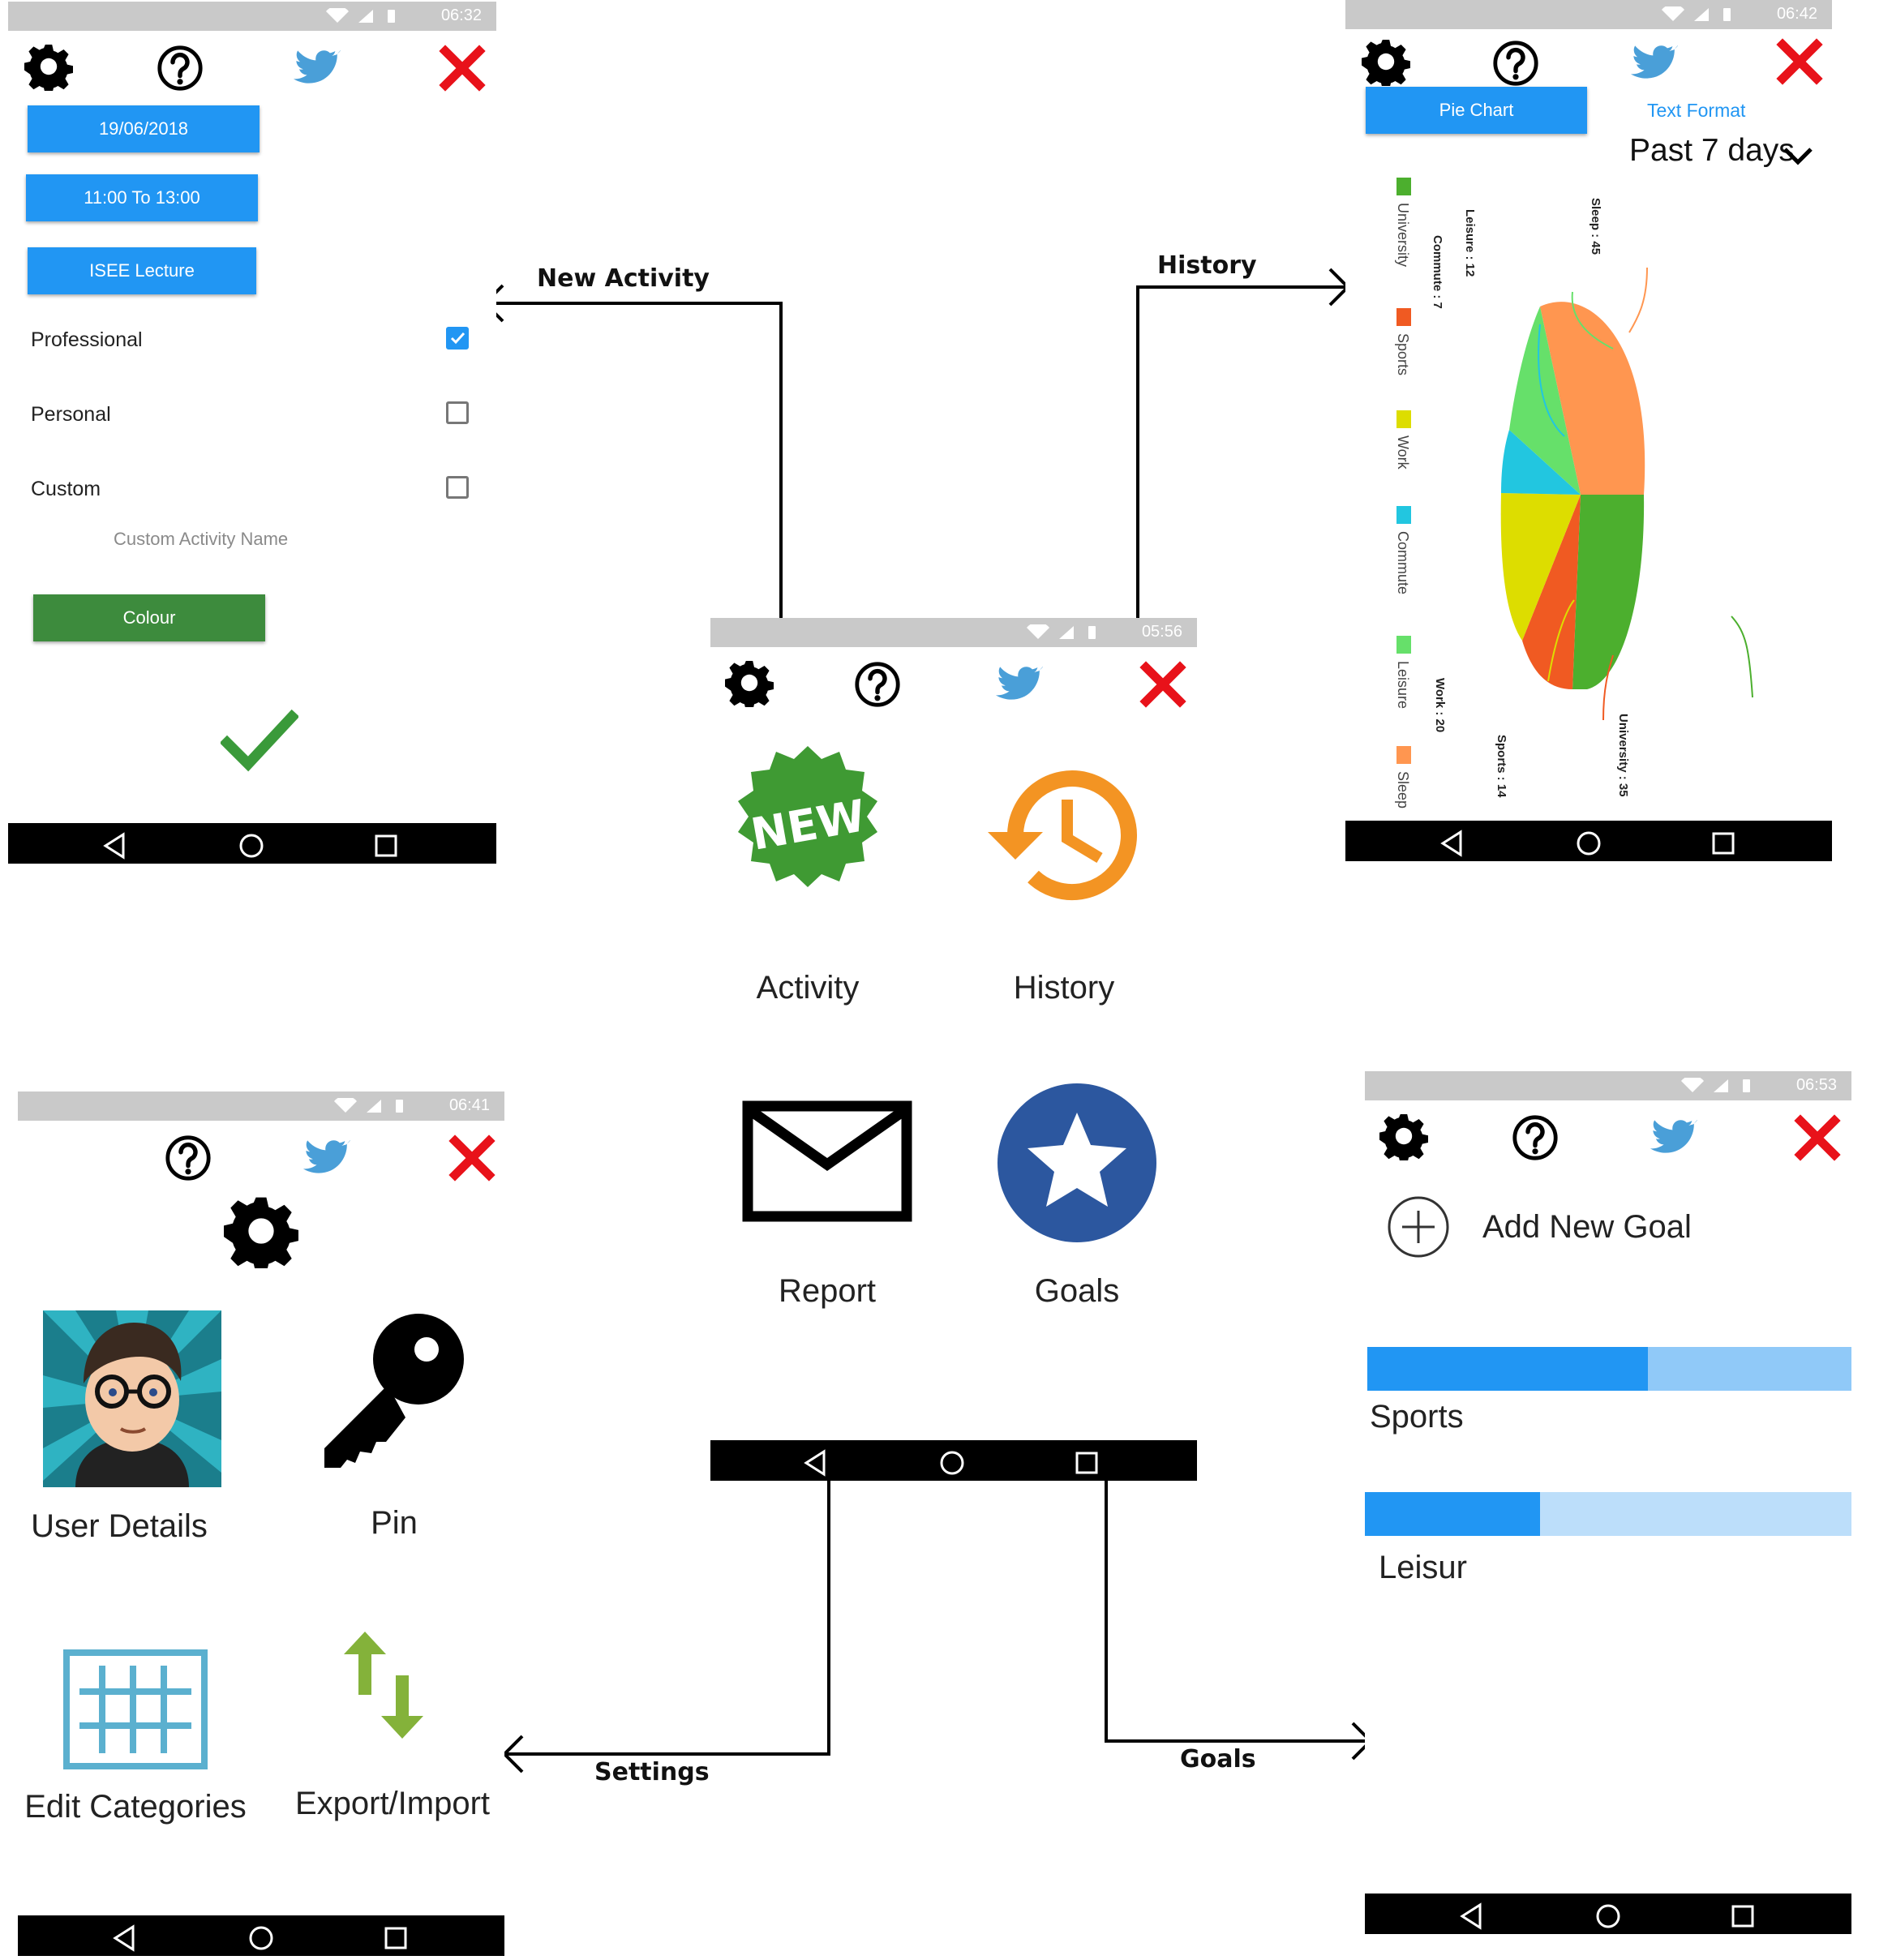 The width and height of the screenshot is (1892, 1960). Describe the element at coordinates (457, 338) in the screenshot. I see `professional-checkbox` at that location.